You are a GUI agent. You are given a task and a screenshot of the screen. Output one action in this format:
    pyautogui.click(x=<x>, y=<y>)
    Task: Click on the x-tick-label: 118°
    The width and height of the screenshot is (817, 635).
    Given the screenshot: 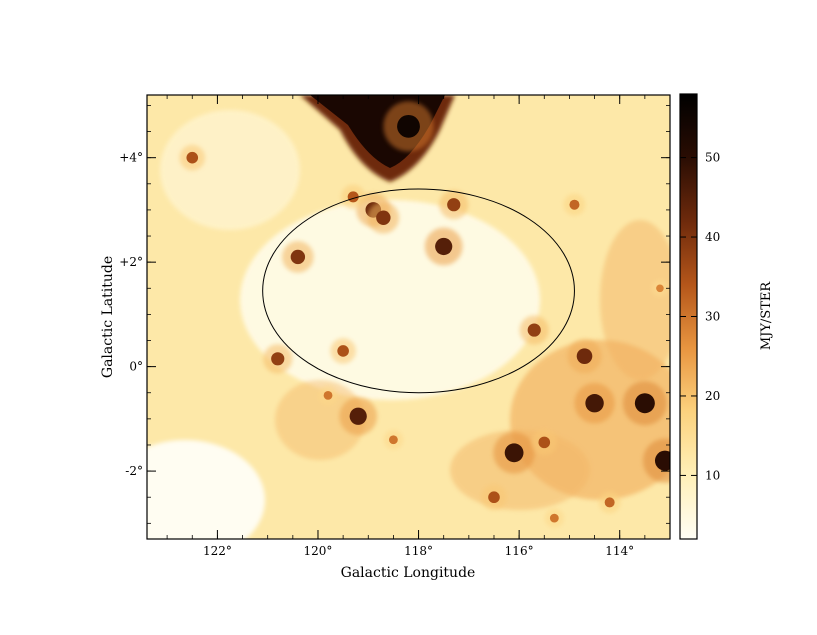 What is the action you would take?
    pyautogui.click(x=418, y=551)
    